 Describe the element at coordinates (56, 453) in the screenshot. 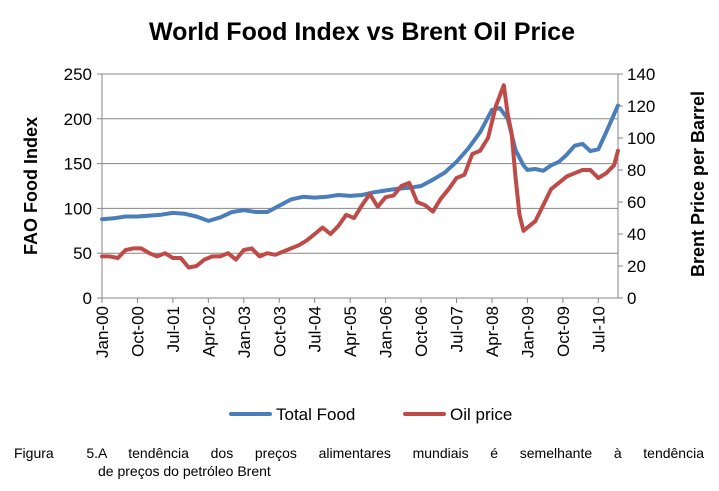

I see `caption-label: Figura 5.` at that location.